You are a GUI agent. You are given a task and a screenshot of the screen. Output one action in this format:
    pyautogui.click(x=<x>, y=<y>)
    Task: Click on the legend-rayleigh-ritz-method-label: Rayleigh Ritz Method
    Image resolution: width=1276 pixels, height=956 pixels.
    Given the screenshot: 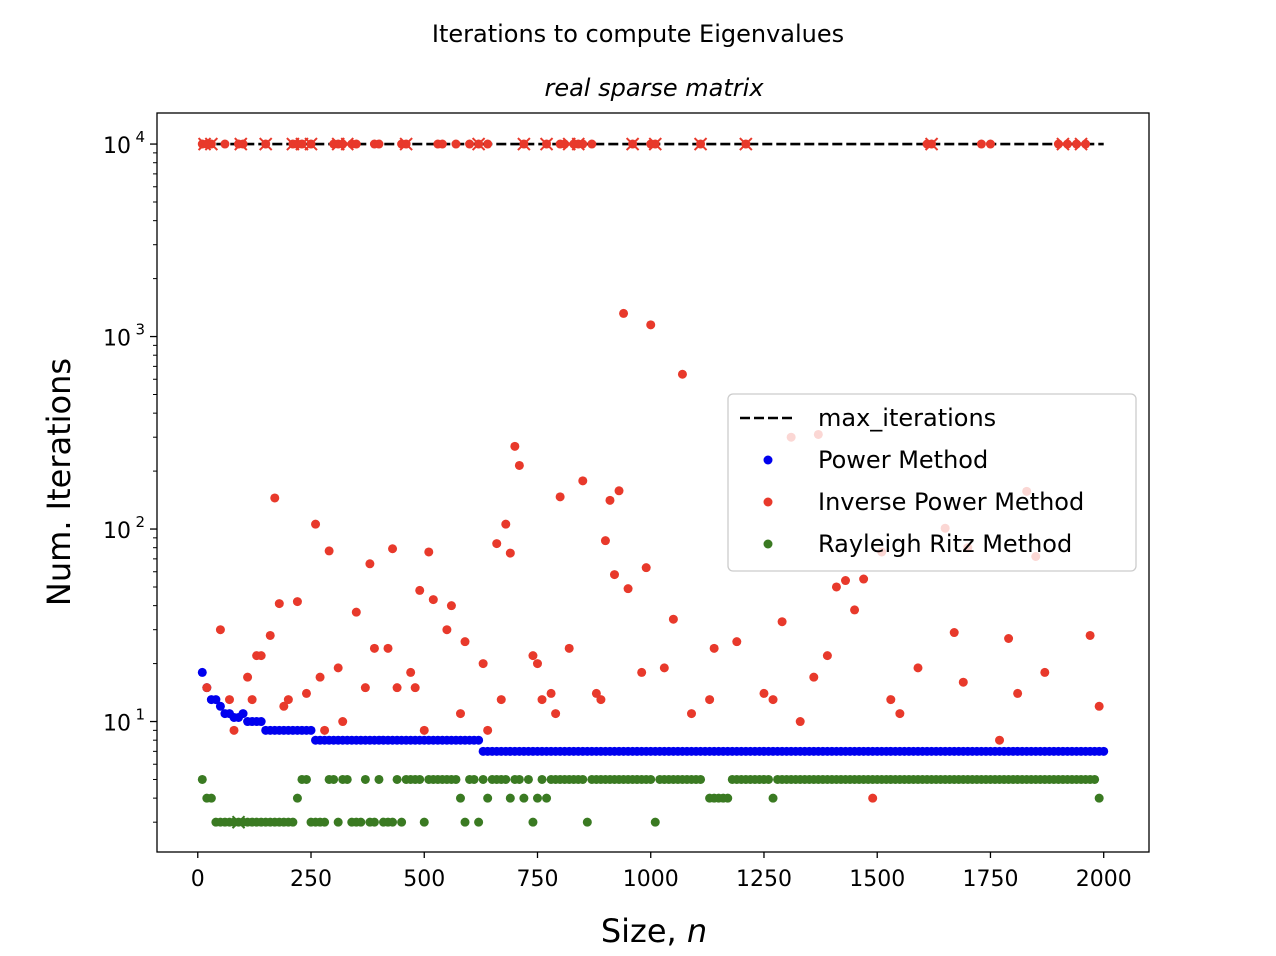 What is the action you would take?
    pyautogui.click(x=945, y=544)
    